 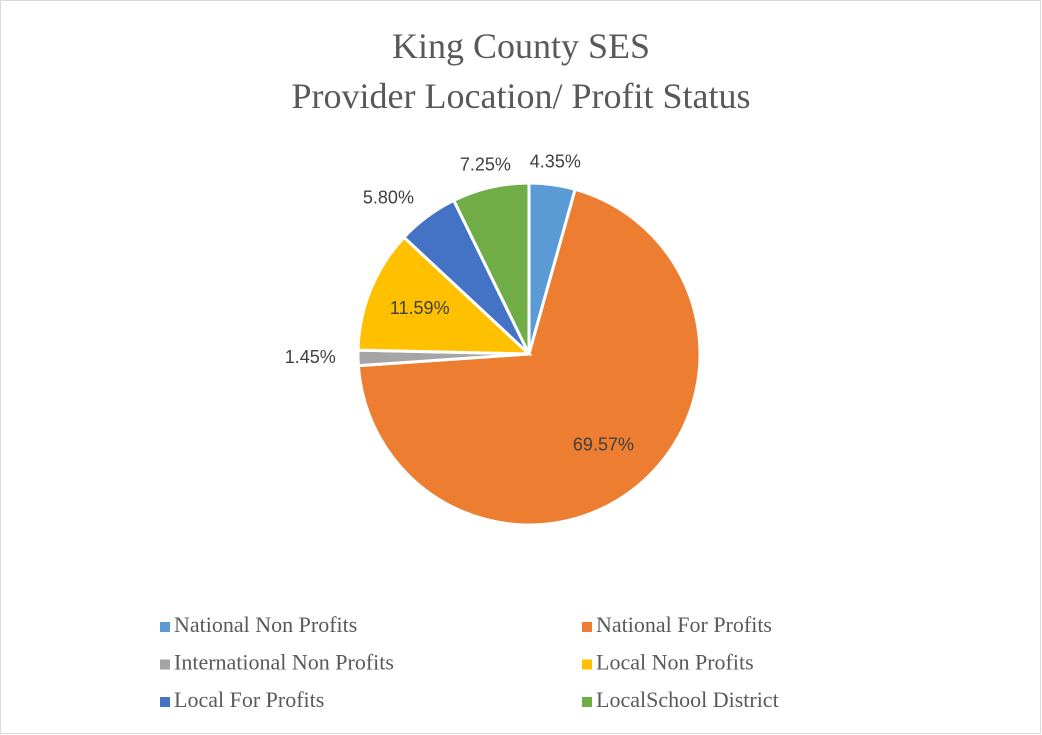 What do you see at coordinates (420, 308) in the screenshot?
I see `data-label: 11.59%` at bounding box center [420, 308].